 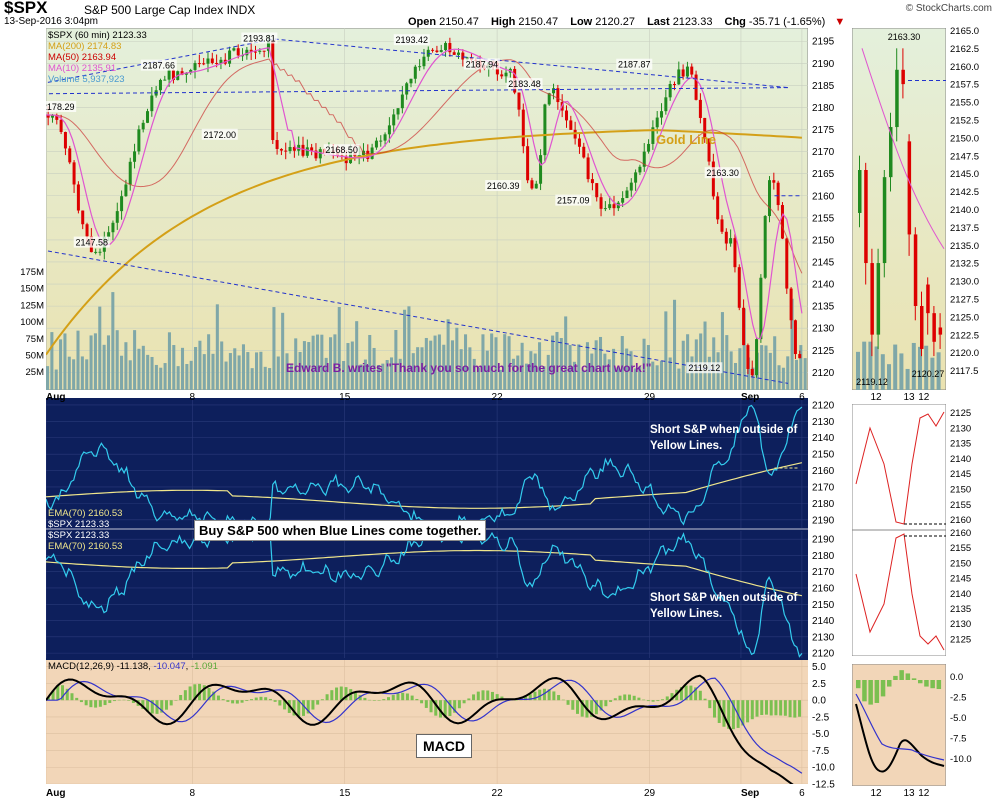 I want to click on price-annotation: 2187.87, so click(x=634, y=64).